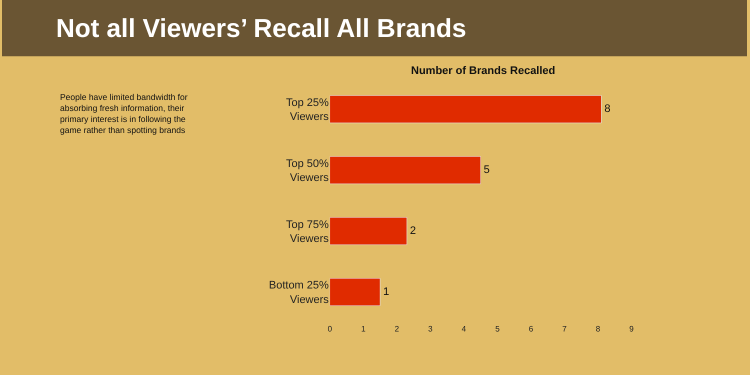 The image size is (750, 375). What do you see at coordinates (124, 114) in the screenshot?
I see `text: People have limited bandwidth for absorbing fresh information, their primary interest is in following the game rather than spotting brands` at bounding box center [124, 114].